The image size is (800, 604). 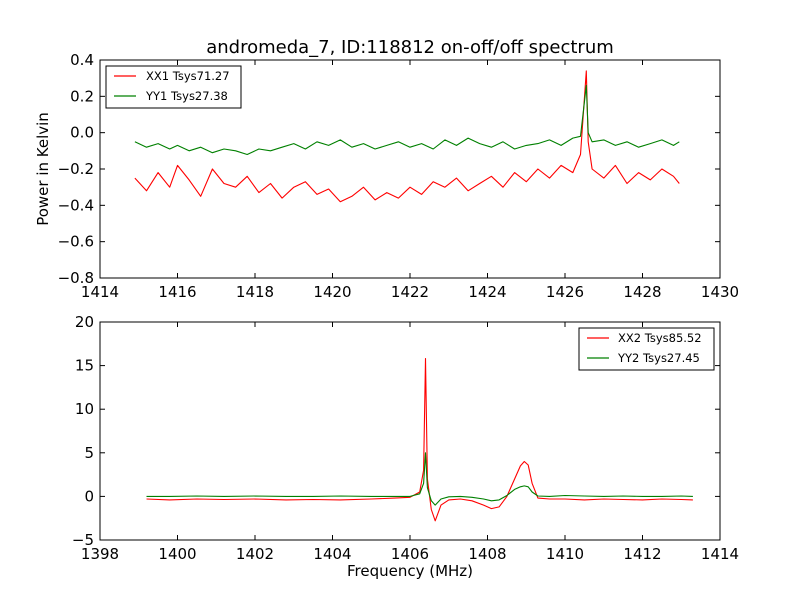 I want to click on bottom-plot-legend: XX2 Tsys85.52 YY2 Tsys27.45, so click(x=646, y=349).